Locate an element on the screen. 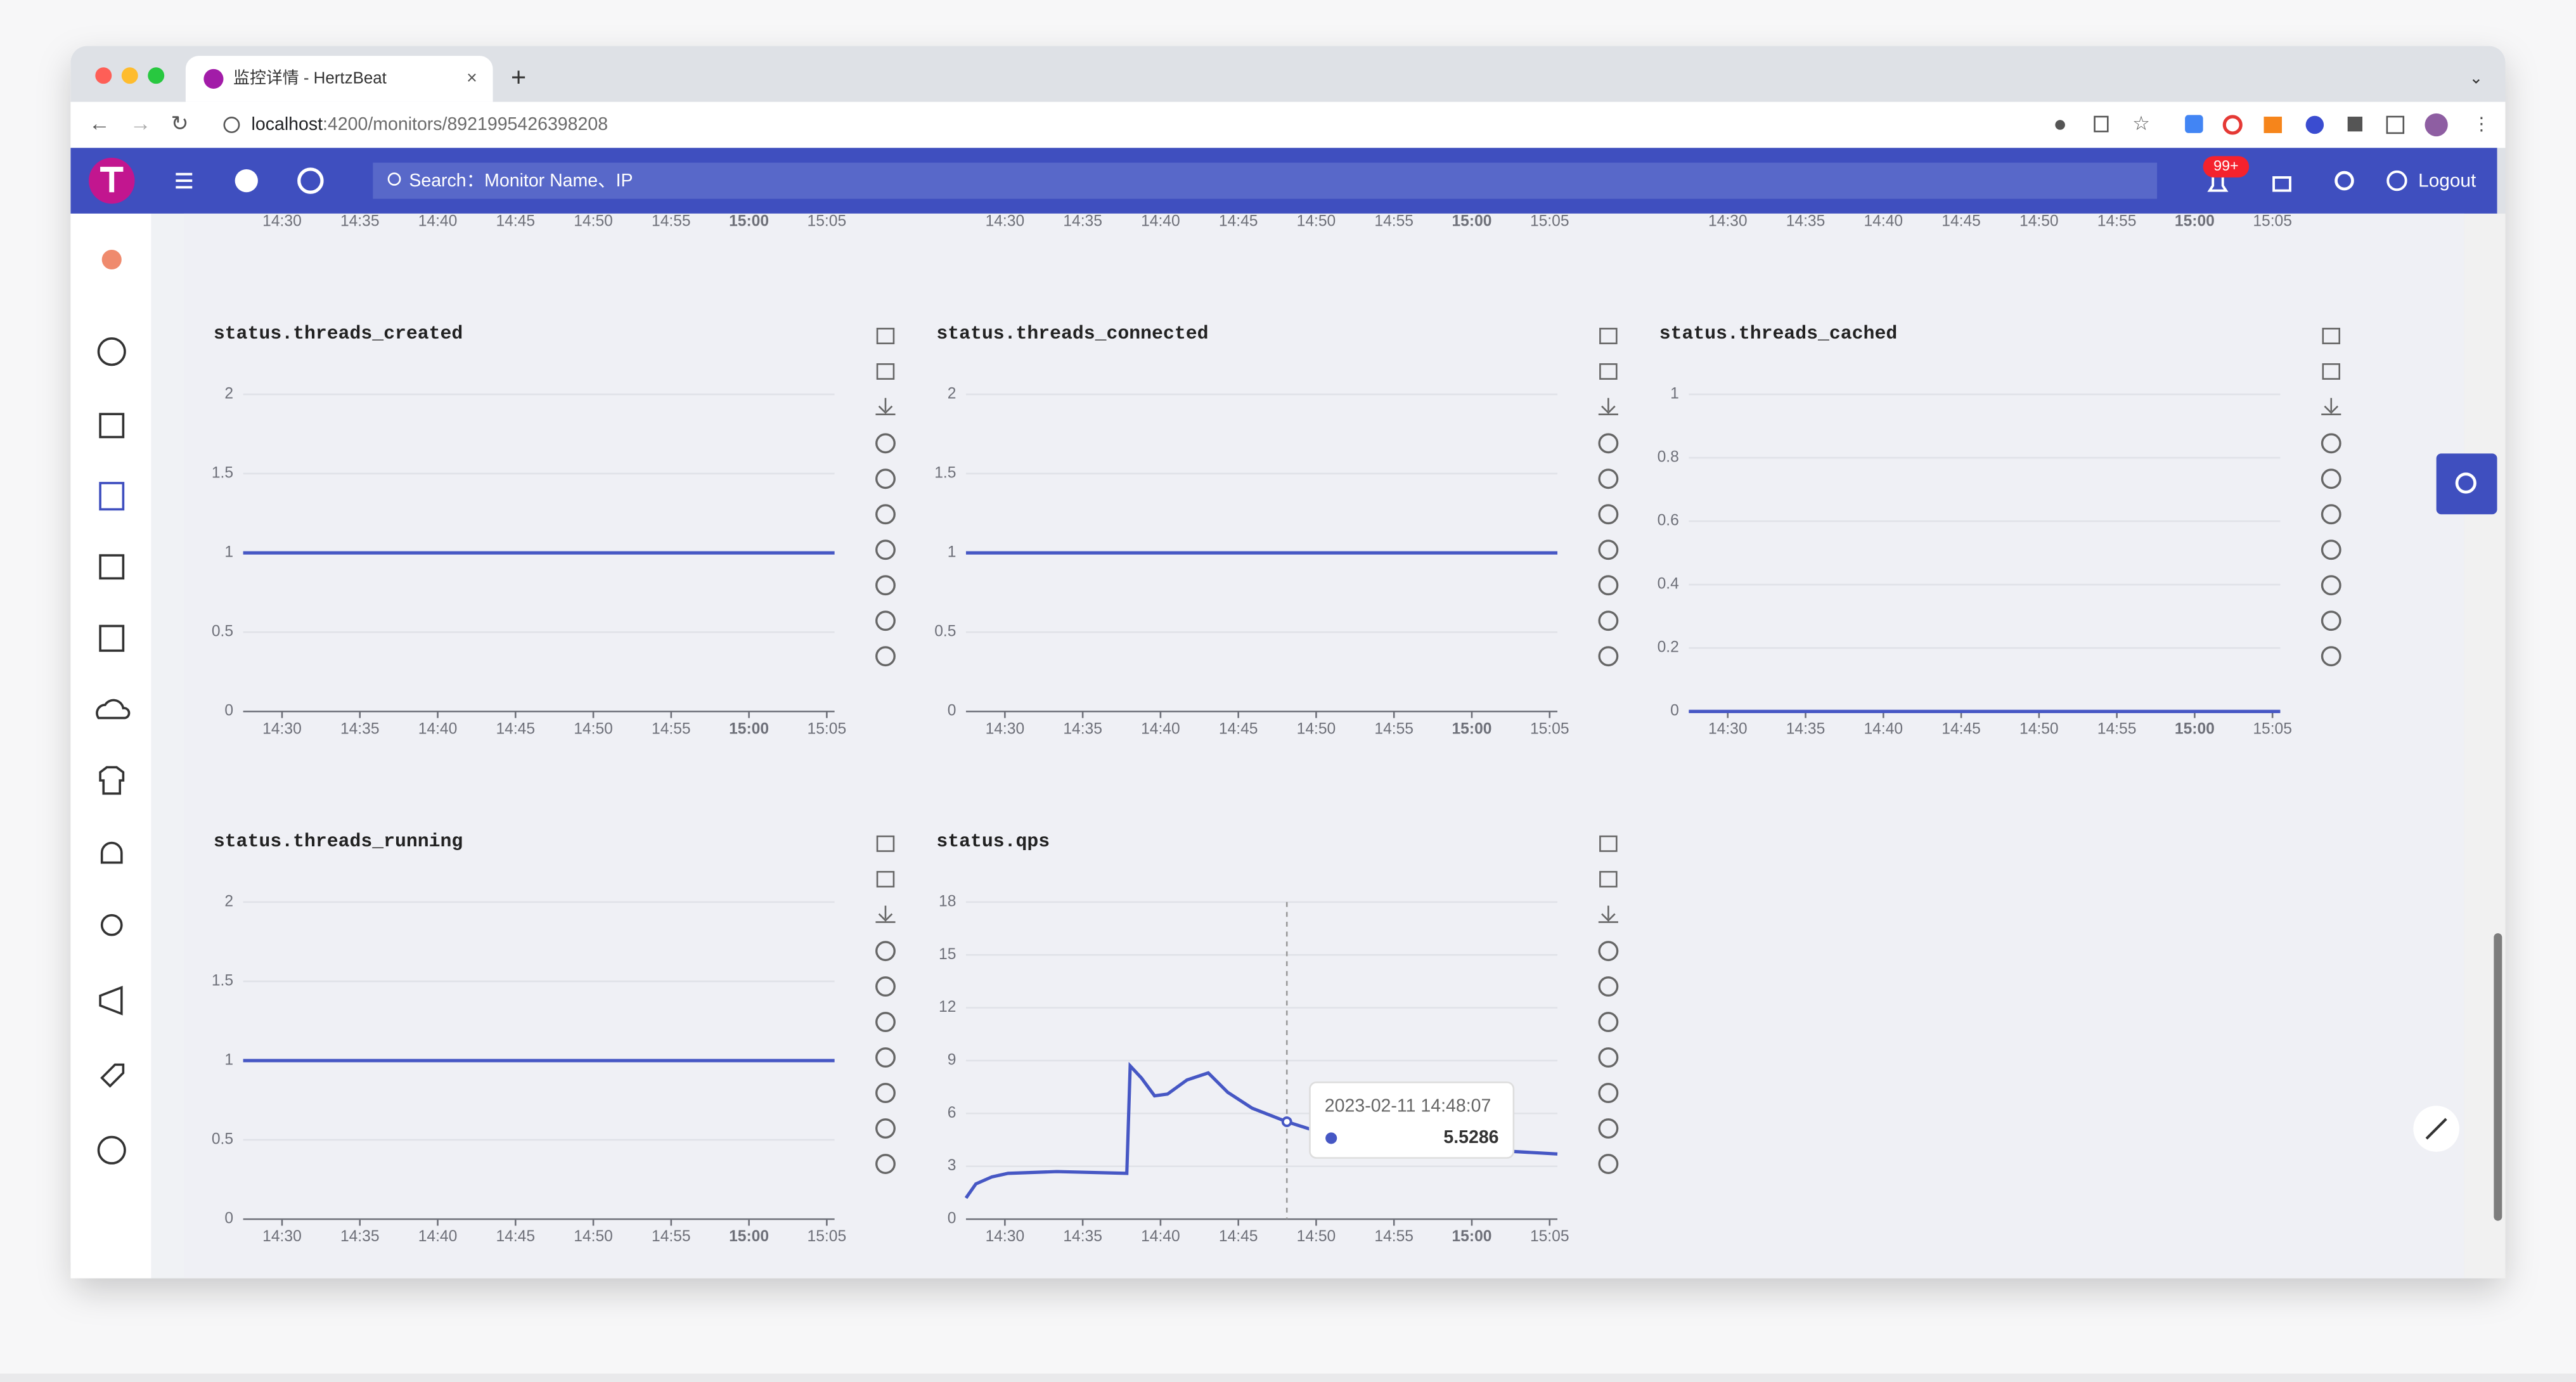  gitee-icon is located at coordinates (310, 180).